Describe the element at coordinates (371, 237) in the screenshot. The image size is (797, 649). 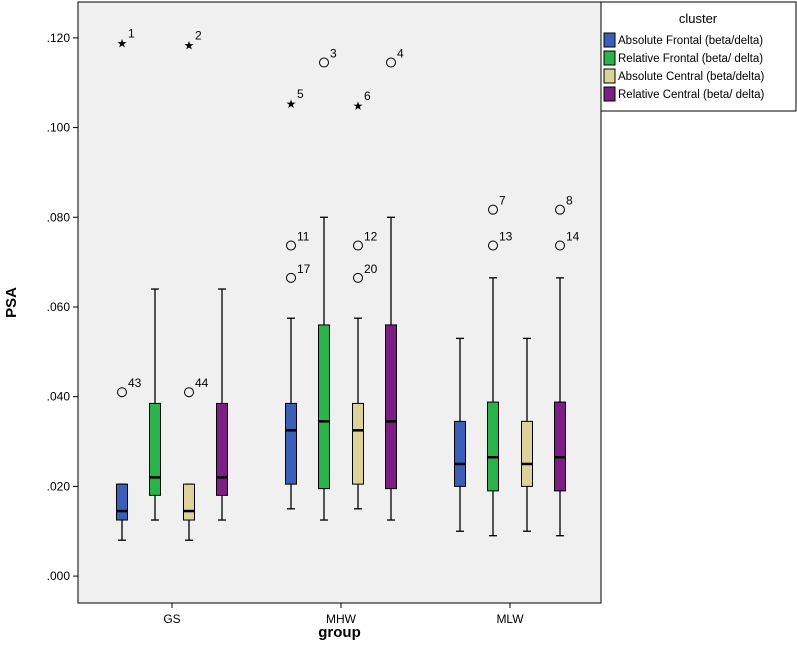
I see `outlier-label: 12` at that location.